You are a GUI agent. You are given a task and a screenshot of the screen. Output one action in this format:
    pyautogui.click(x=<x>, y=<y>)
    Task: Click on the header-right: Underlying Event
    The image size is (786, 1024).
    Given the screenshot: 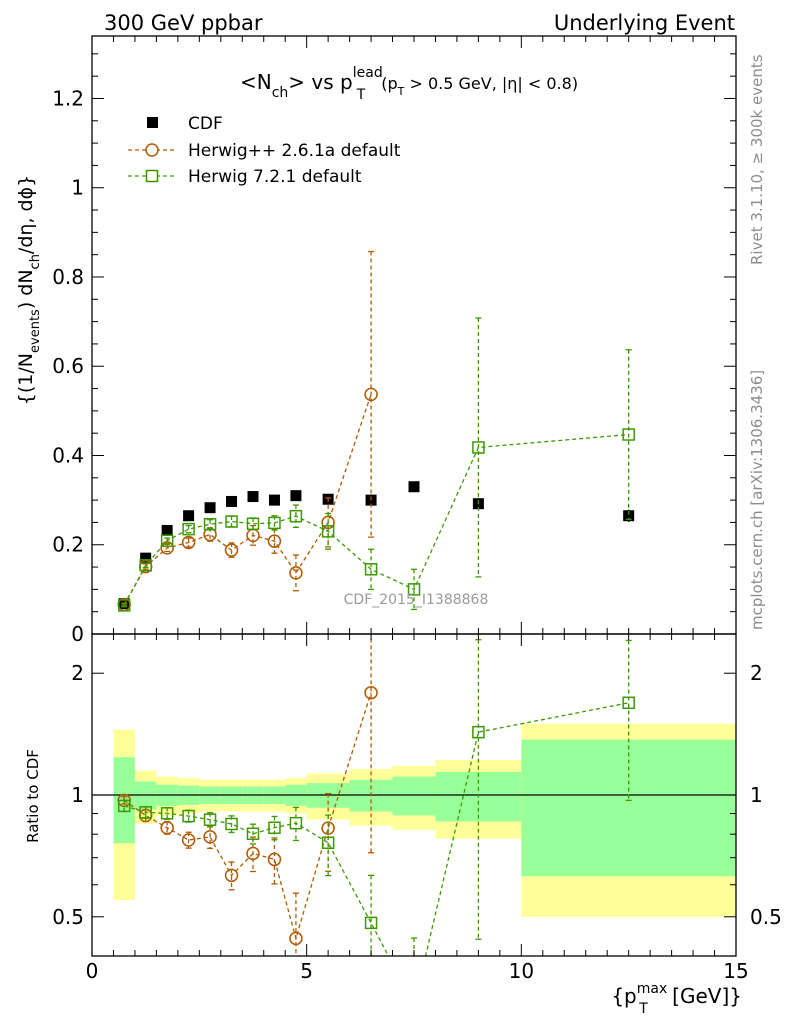 What is the action you would take?
    pyautogui.click(x=644, y=23)
    